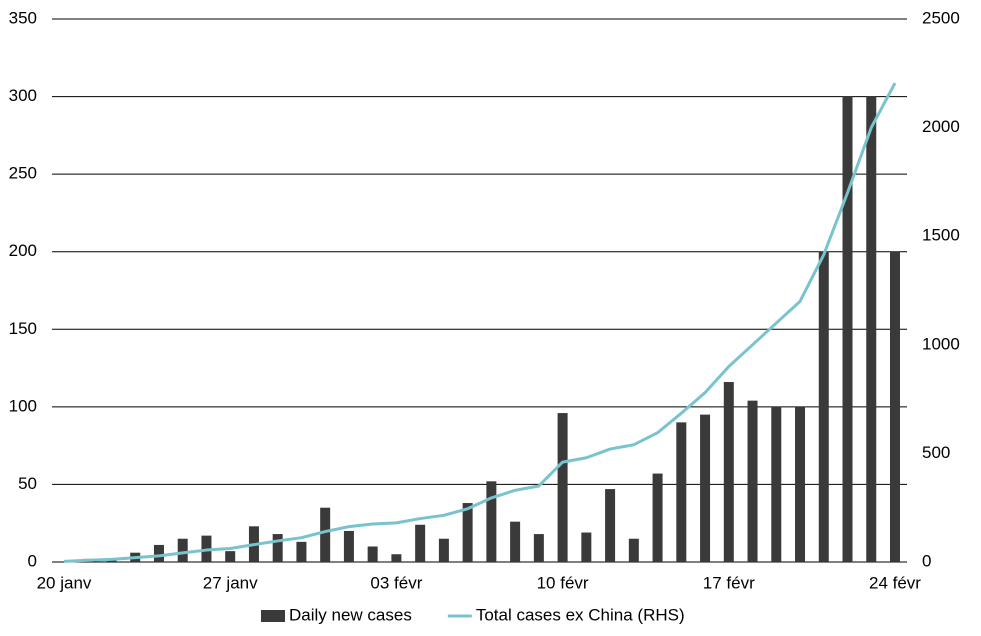 The image size is (981, 636). Describe the element at coordinates (23, 173) in the screenshot. I see `y-tick-label: 250` at that location.